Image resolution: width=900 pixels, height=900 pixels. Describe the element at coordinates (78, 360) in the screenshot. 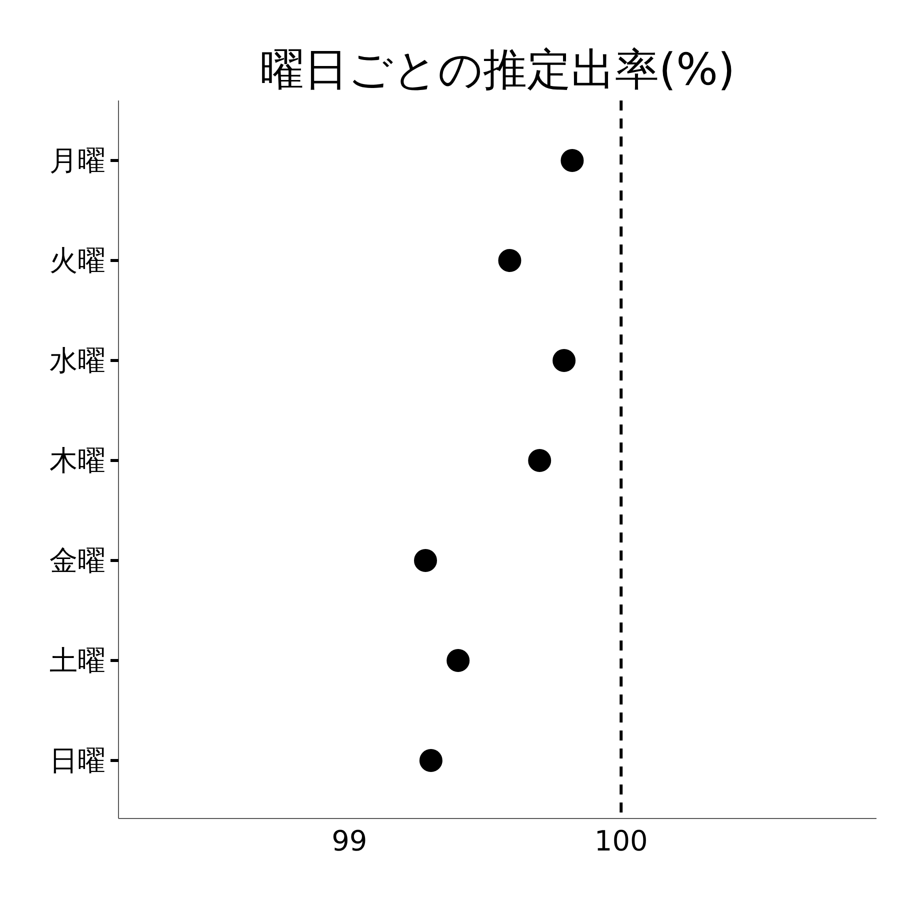

I see `y-tick-label: 水曜` at that location.